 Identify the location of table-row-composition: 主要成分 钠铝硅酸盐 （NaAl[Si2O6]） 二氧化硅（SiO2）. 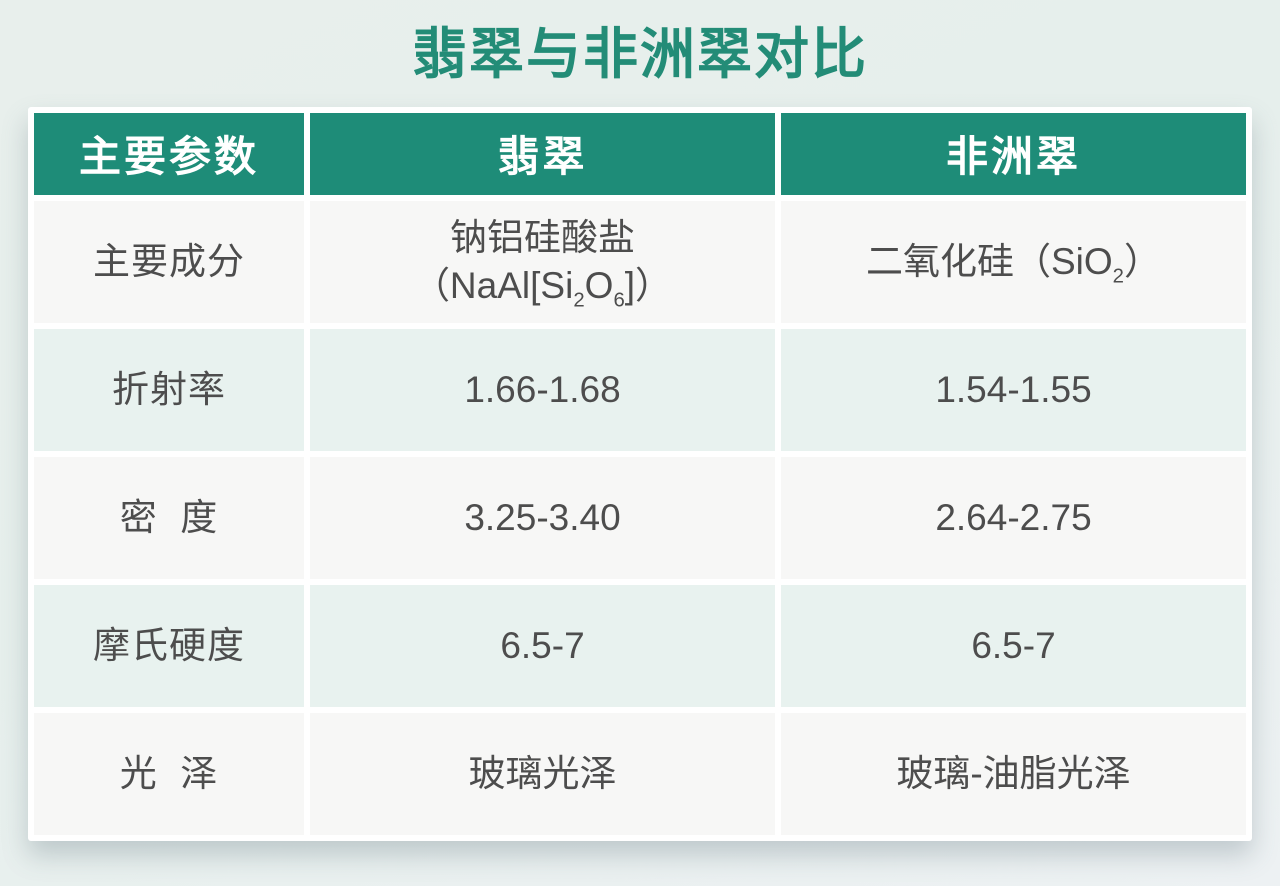
(640, 261).